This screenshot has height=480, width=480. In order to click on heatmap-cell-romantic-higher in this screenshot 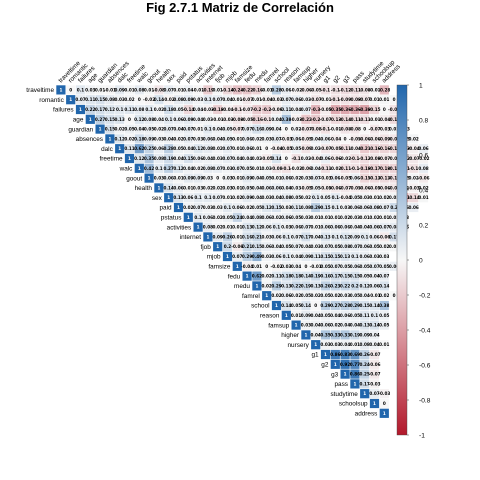, I will do `click(306, 100)`.